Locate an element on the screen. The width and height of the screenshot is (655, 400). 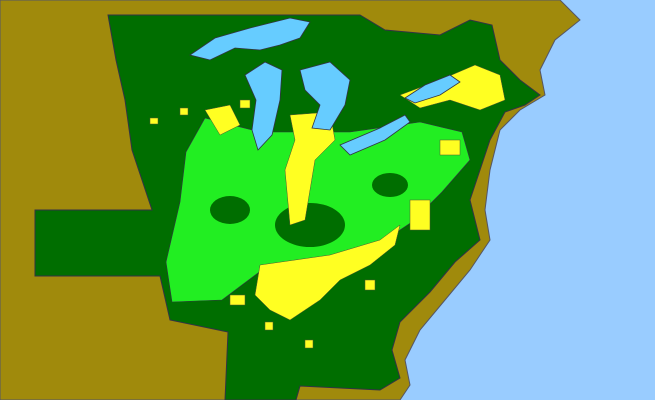
lake-superior is located at coordinates (250, 39).